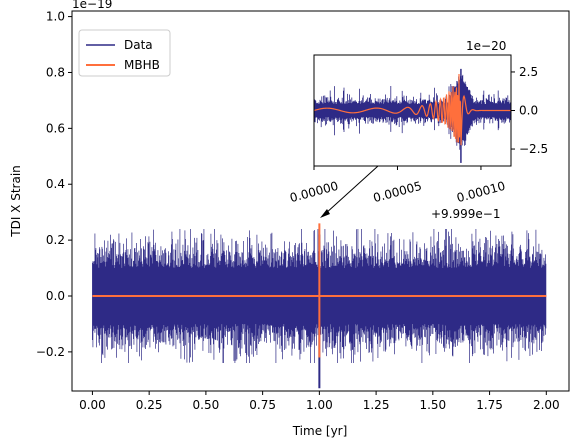  Describe the element at coordinates (546, 405) in the screenshot. I see `x-tick-label: 2.00` at that location.